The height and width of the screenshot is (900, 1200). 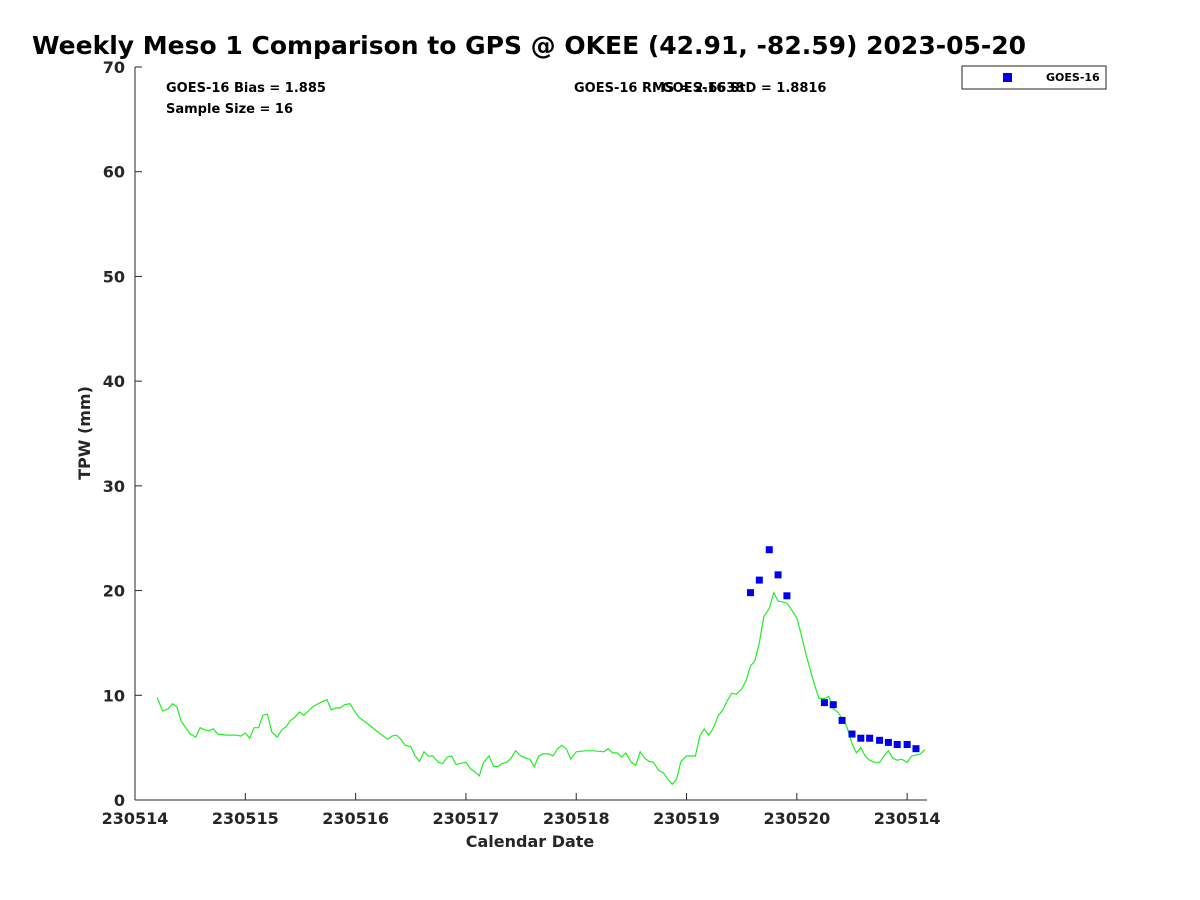 I want to click on gps-series-line, so click(x=541, y=688).